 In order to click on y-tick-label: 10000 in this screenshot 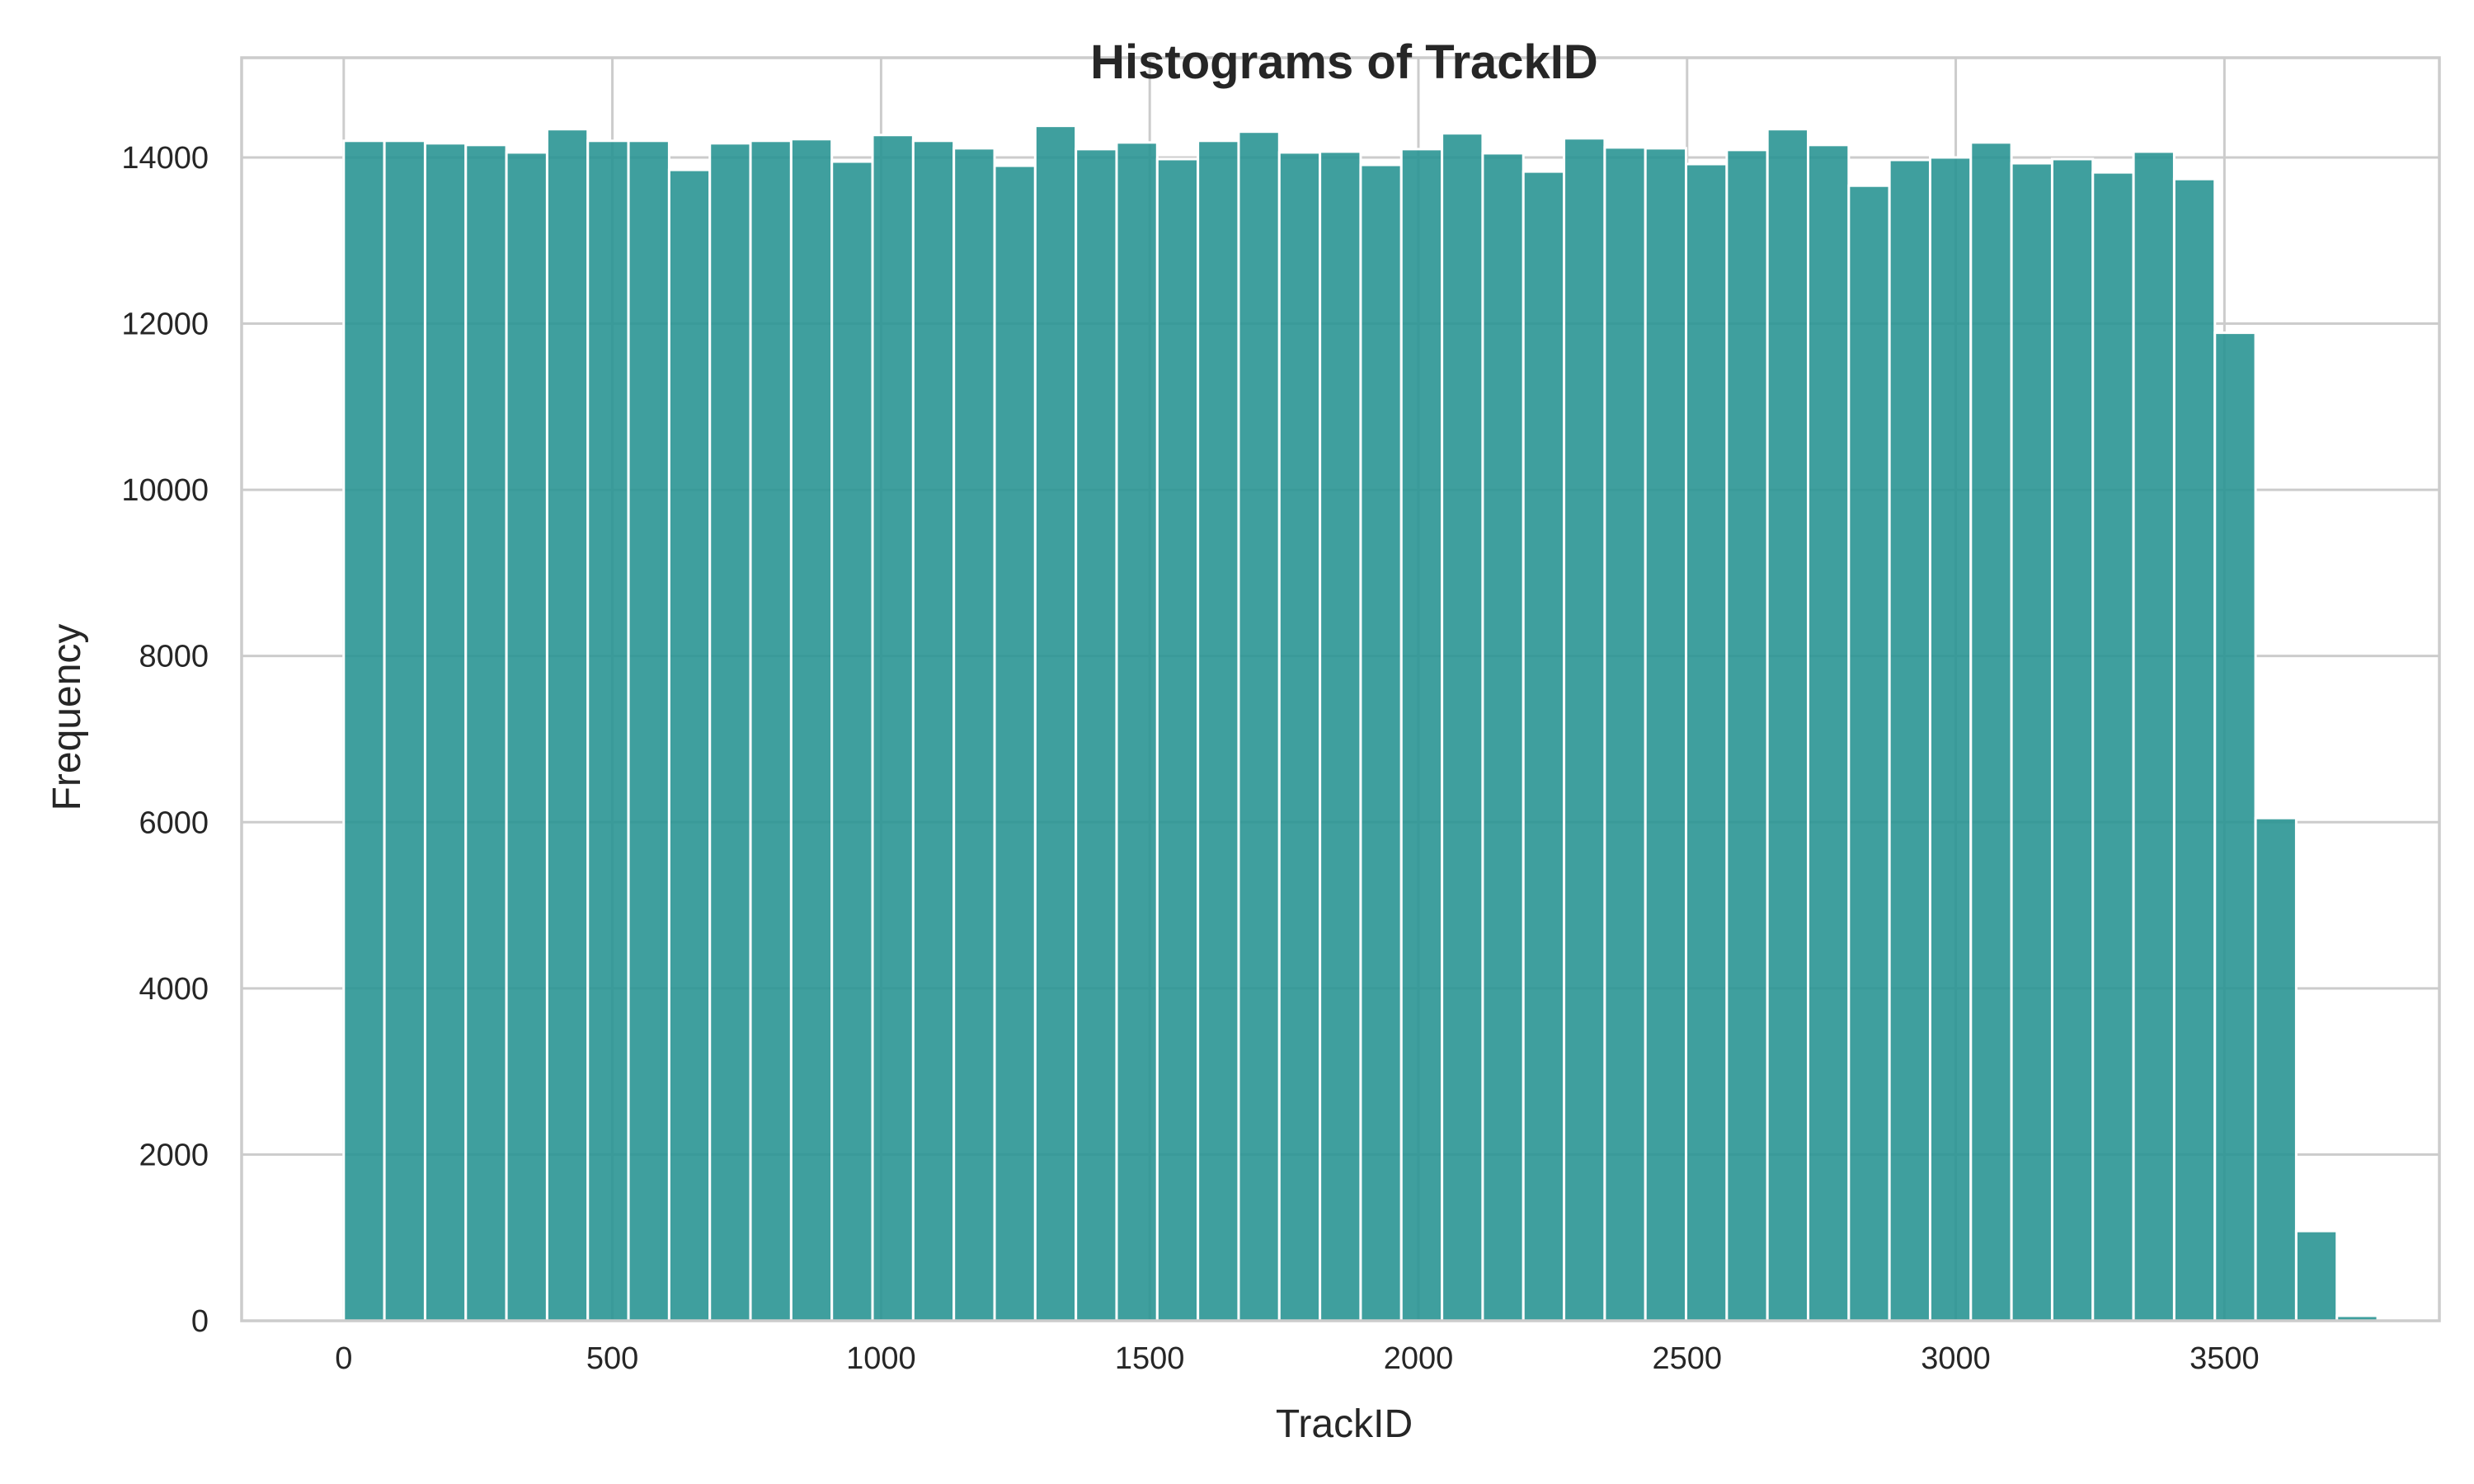, I will do `click(165, 490)`.